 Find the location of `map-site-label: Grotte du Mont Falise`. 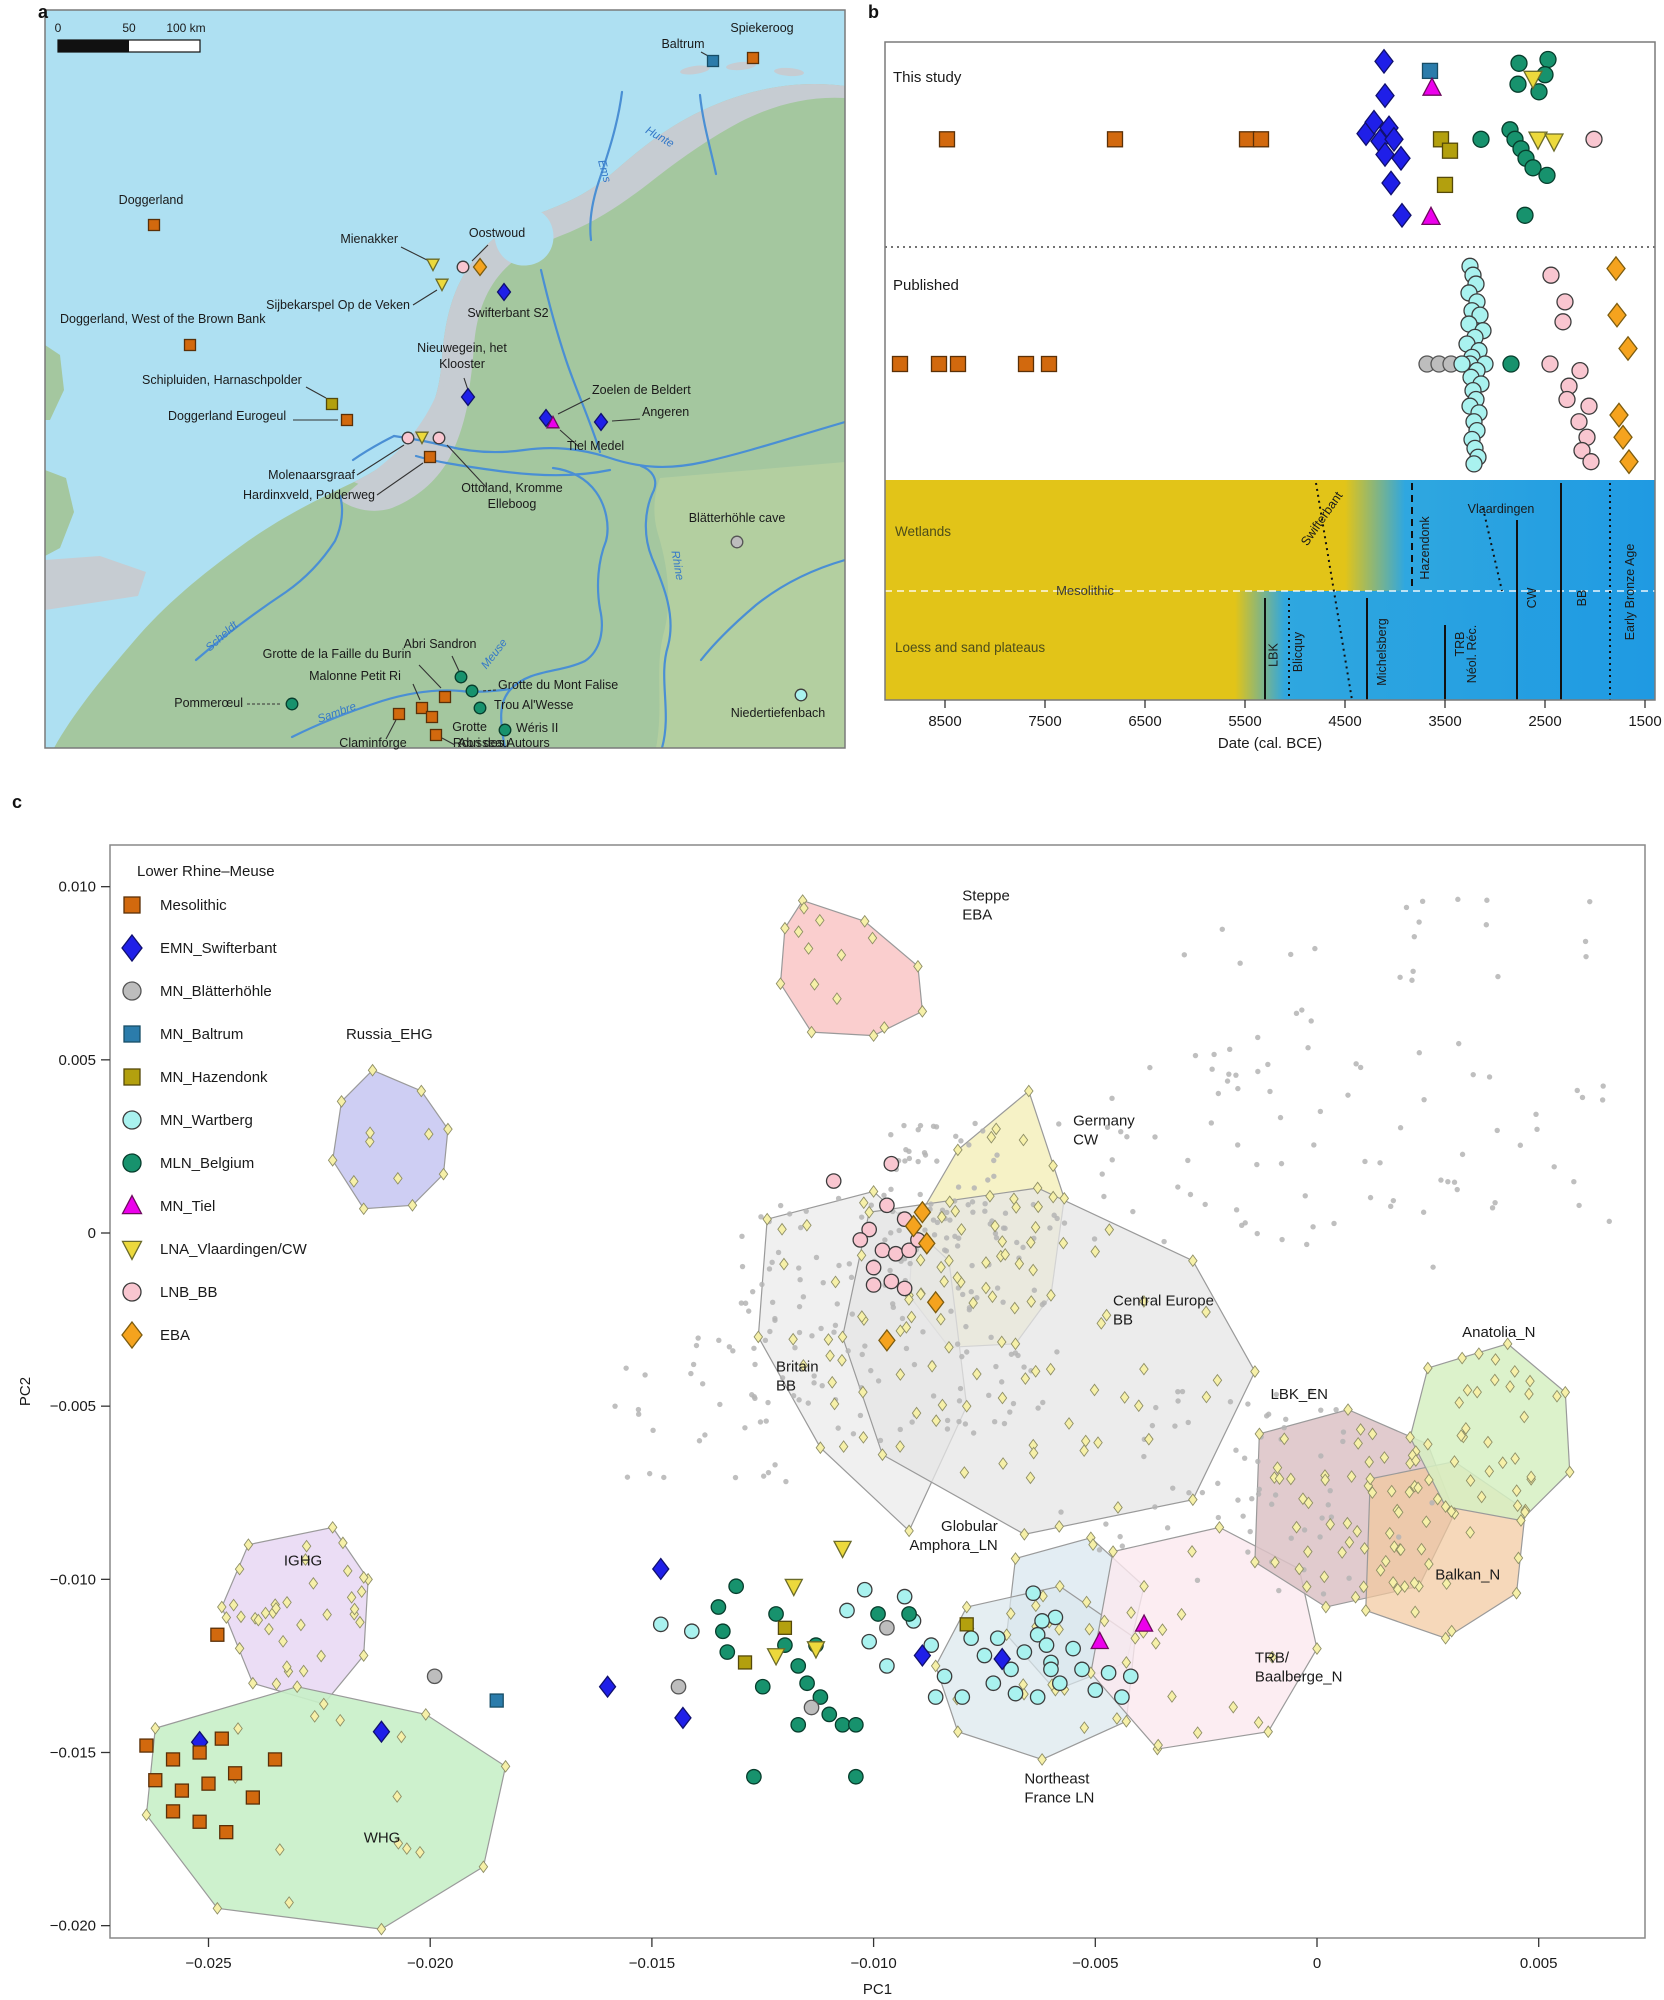

map-site-label: Grotte du Mont Falise is located at coordinates (558, 685).